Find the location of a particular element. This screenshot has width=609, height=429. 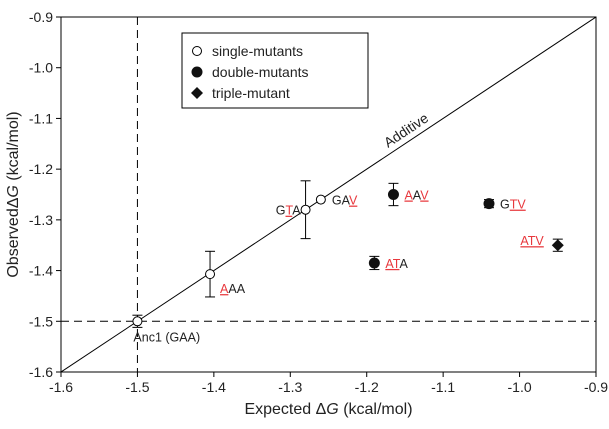

x-tick-label: -1.6 is located at coordinates (61, 387).